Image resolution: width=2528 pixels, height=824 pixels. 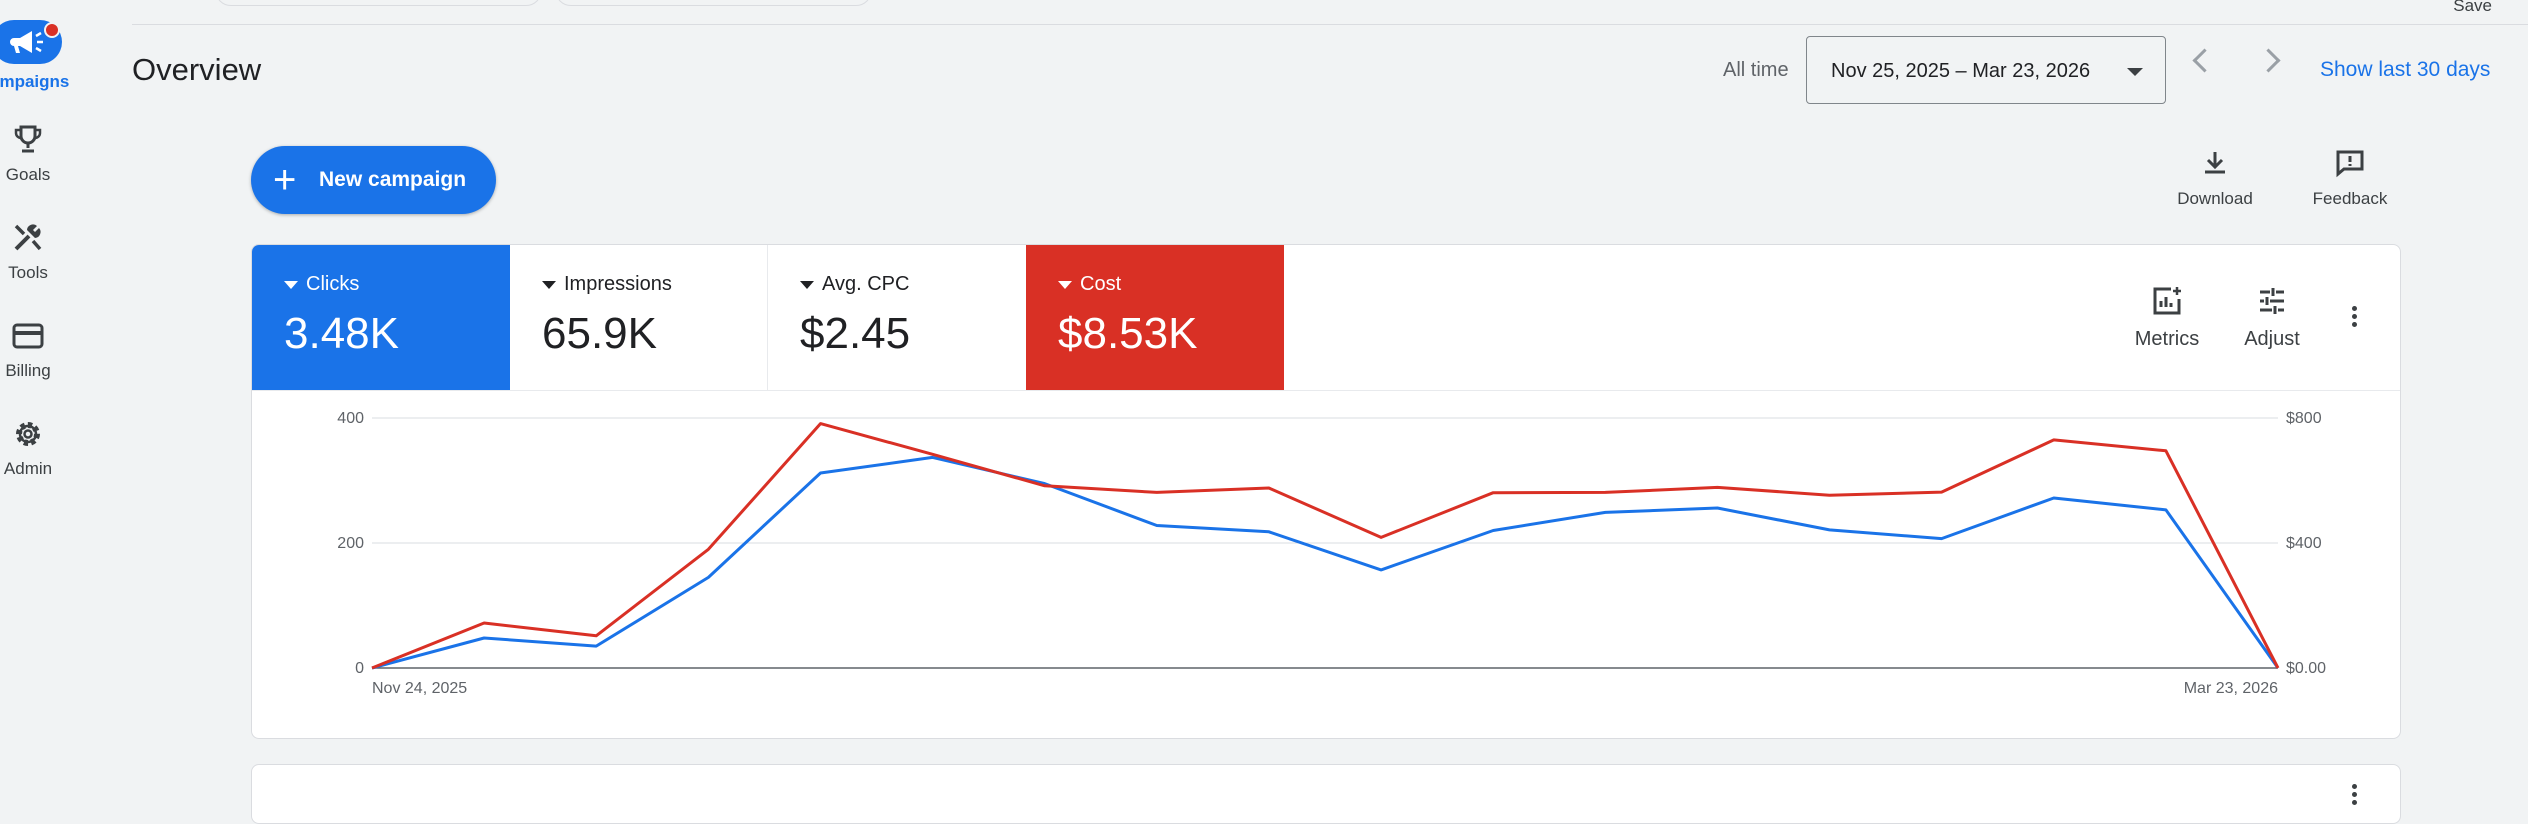 I want to click on new-campaign-label: New campaign, so click(x=393, y=179).